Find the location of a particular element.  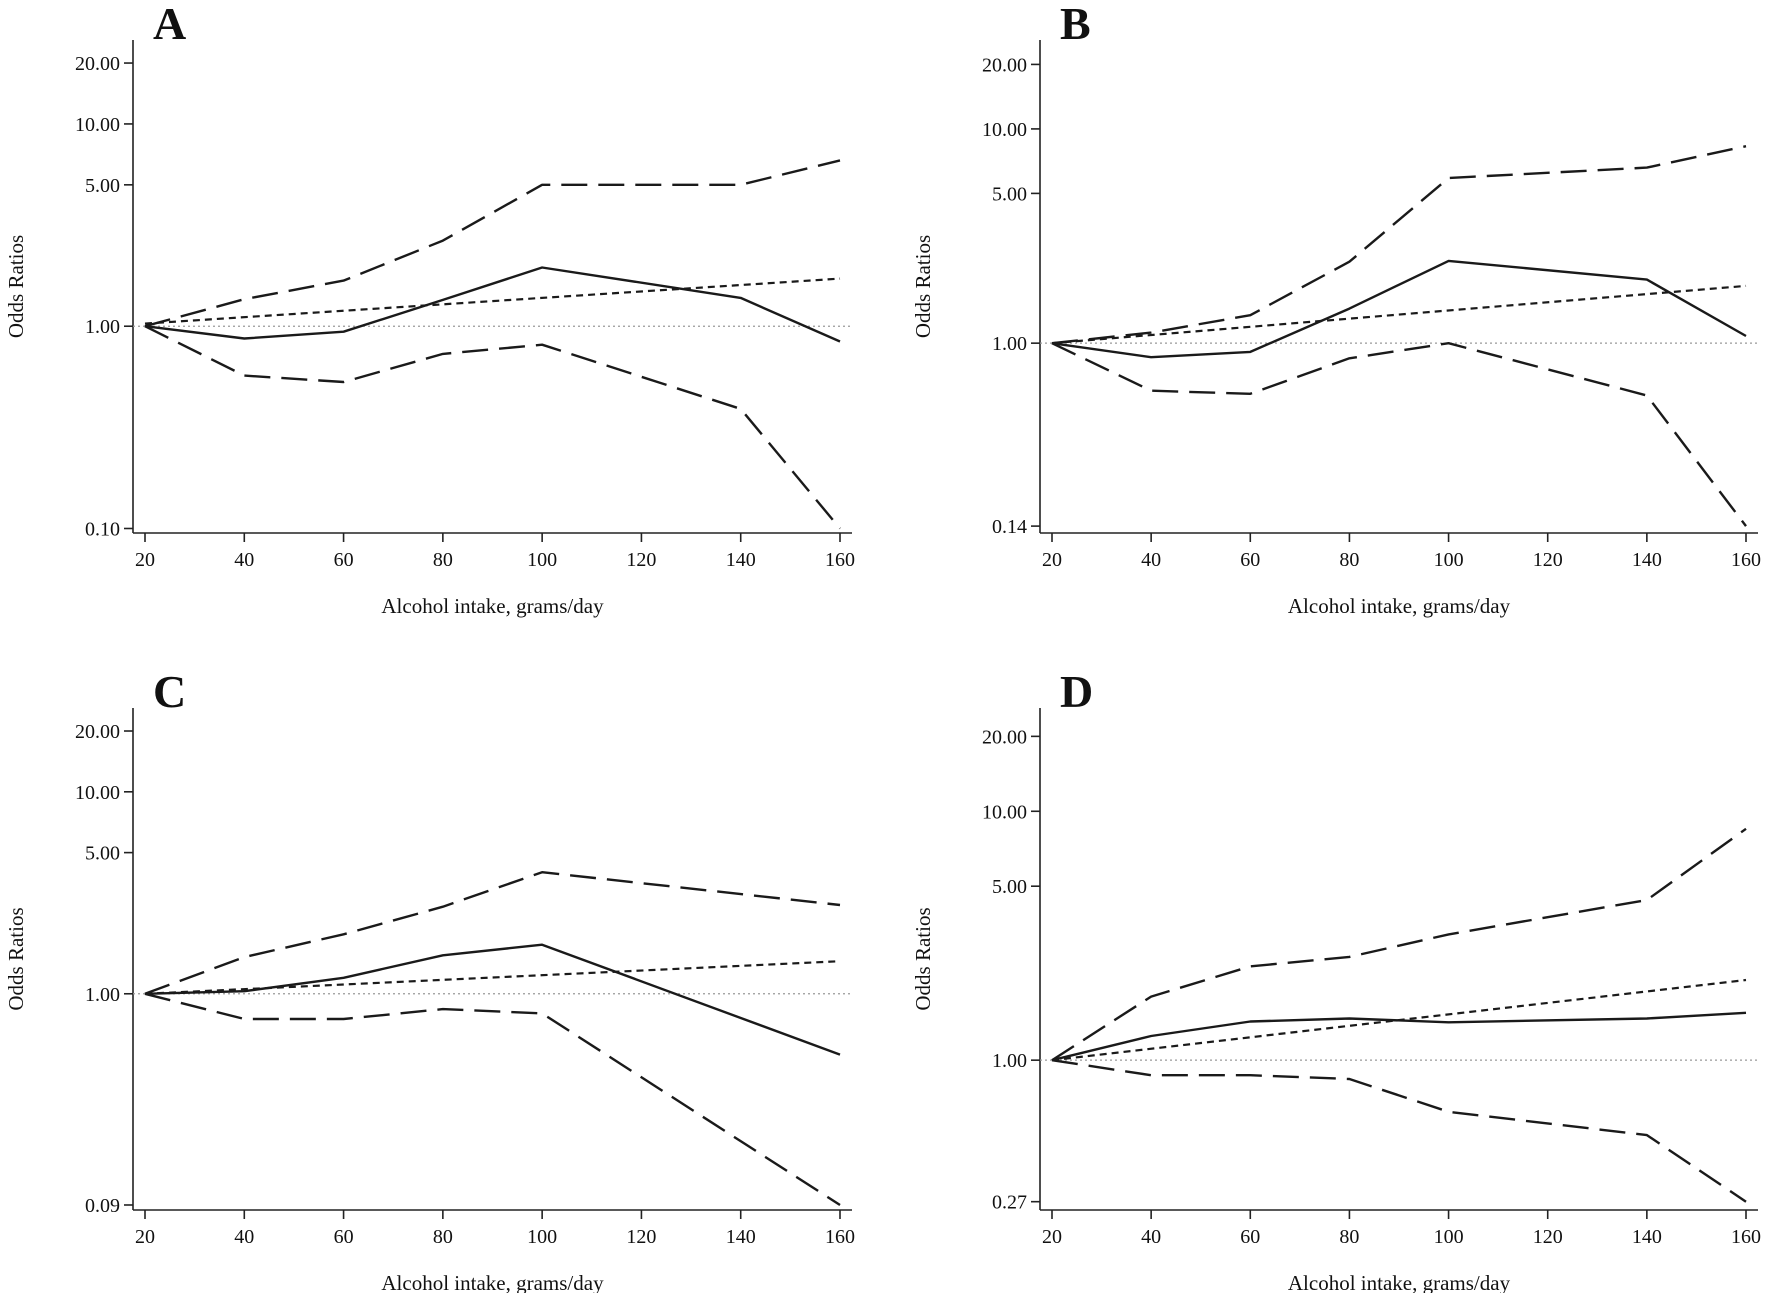

y-tick-label: 0.09 is located at coordinates (102, 1206).